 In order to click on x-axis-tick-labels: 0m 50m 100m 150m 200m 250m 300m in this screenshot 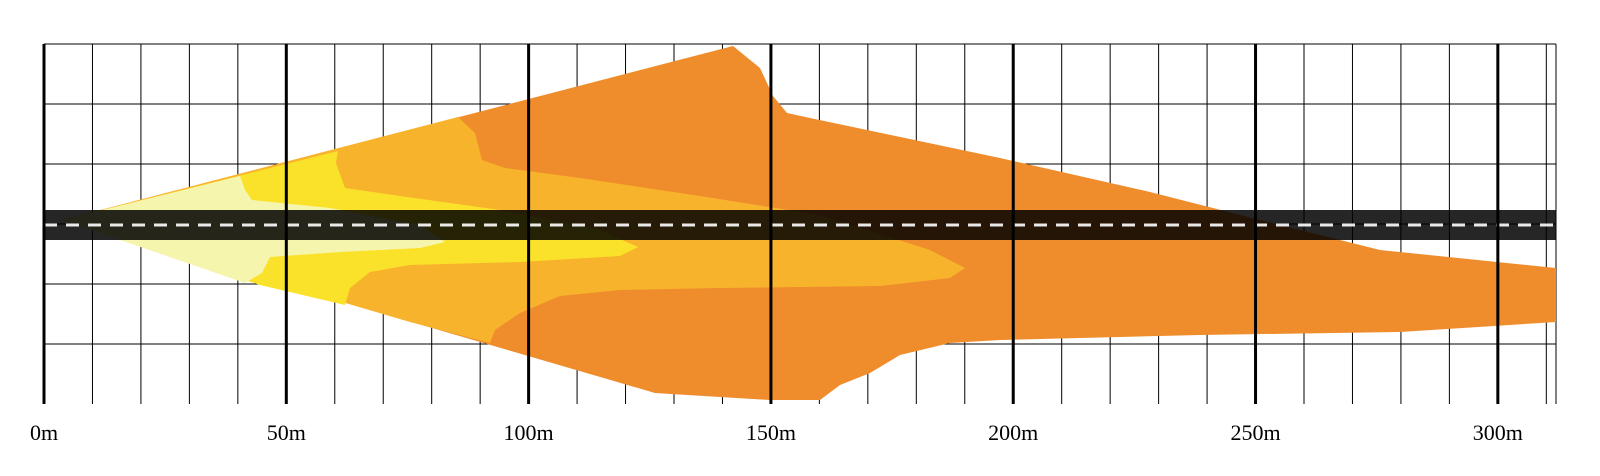, I will do `click(776, 432)`.